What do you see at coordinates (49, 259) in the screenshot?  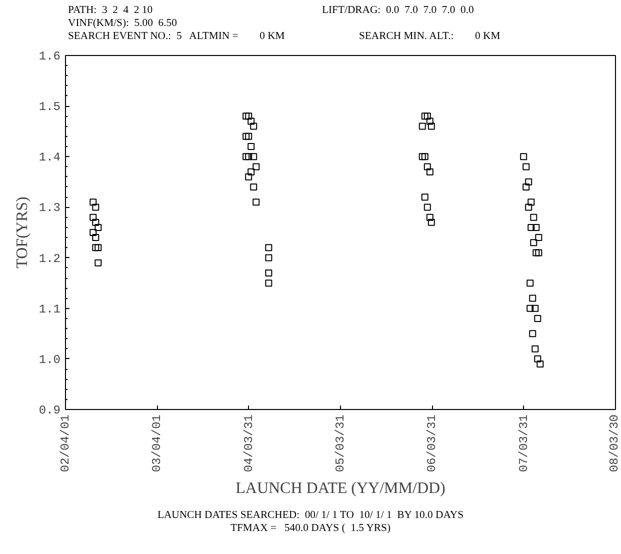 I see `y-tick-label: 1.2` at bounding box center [49, 259].